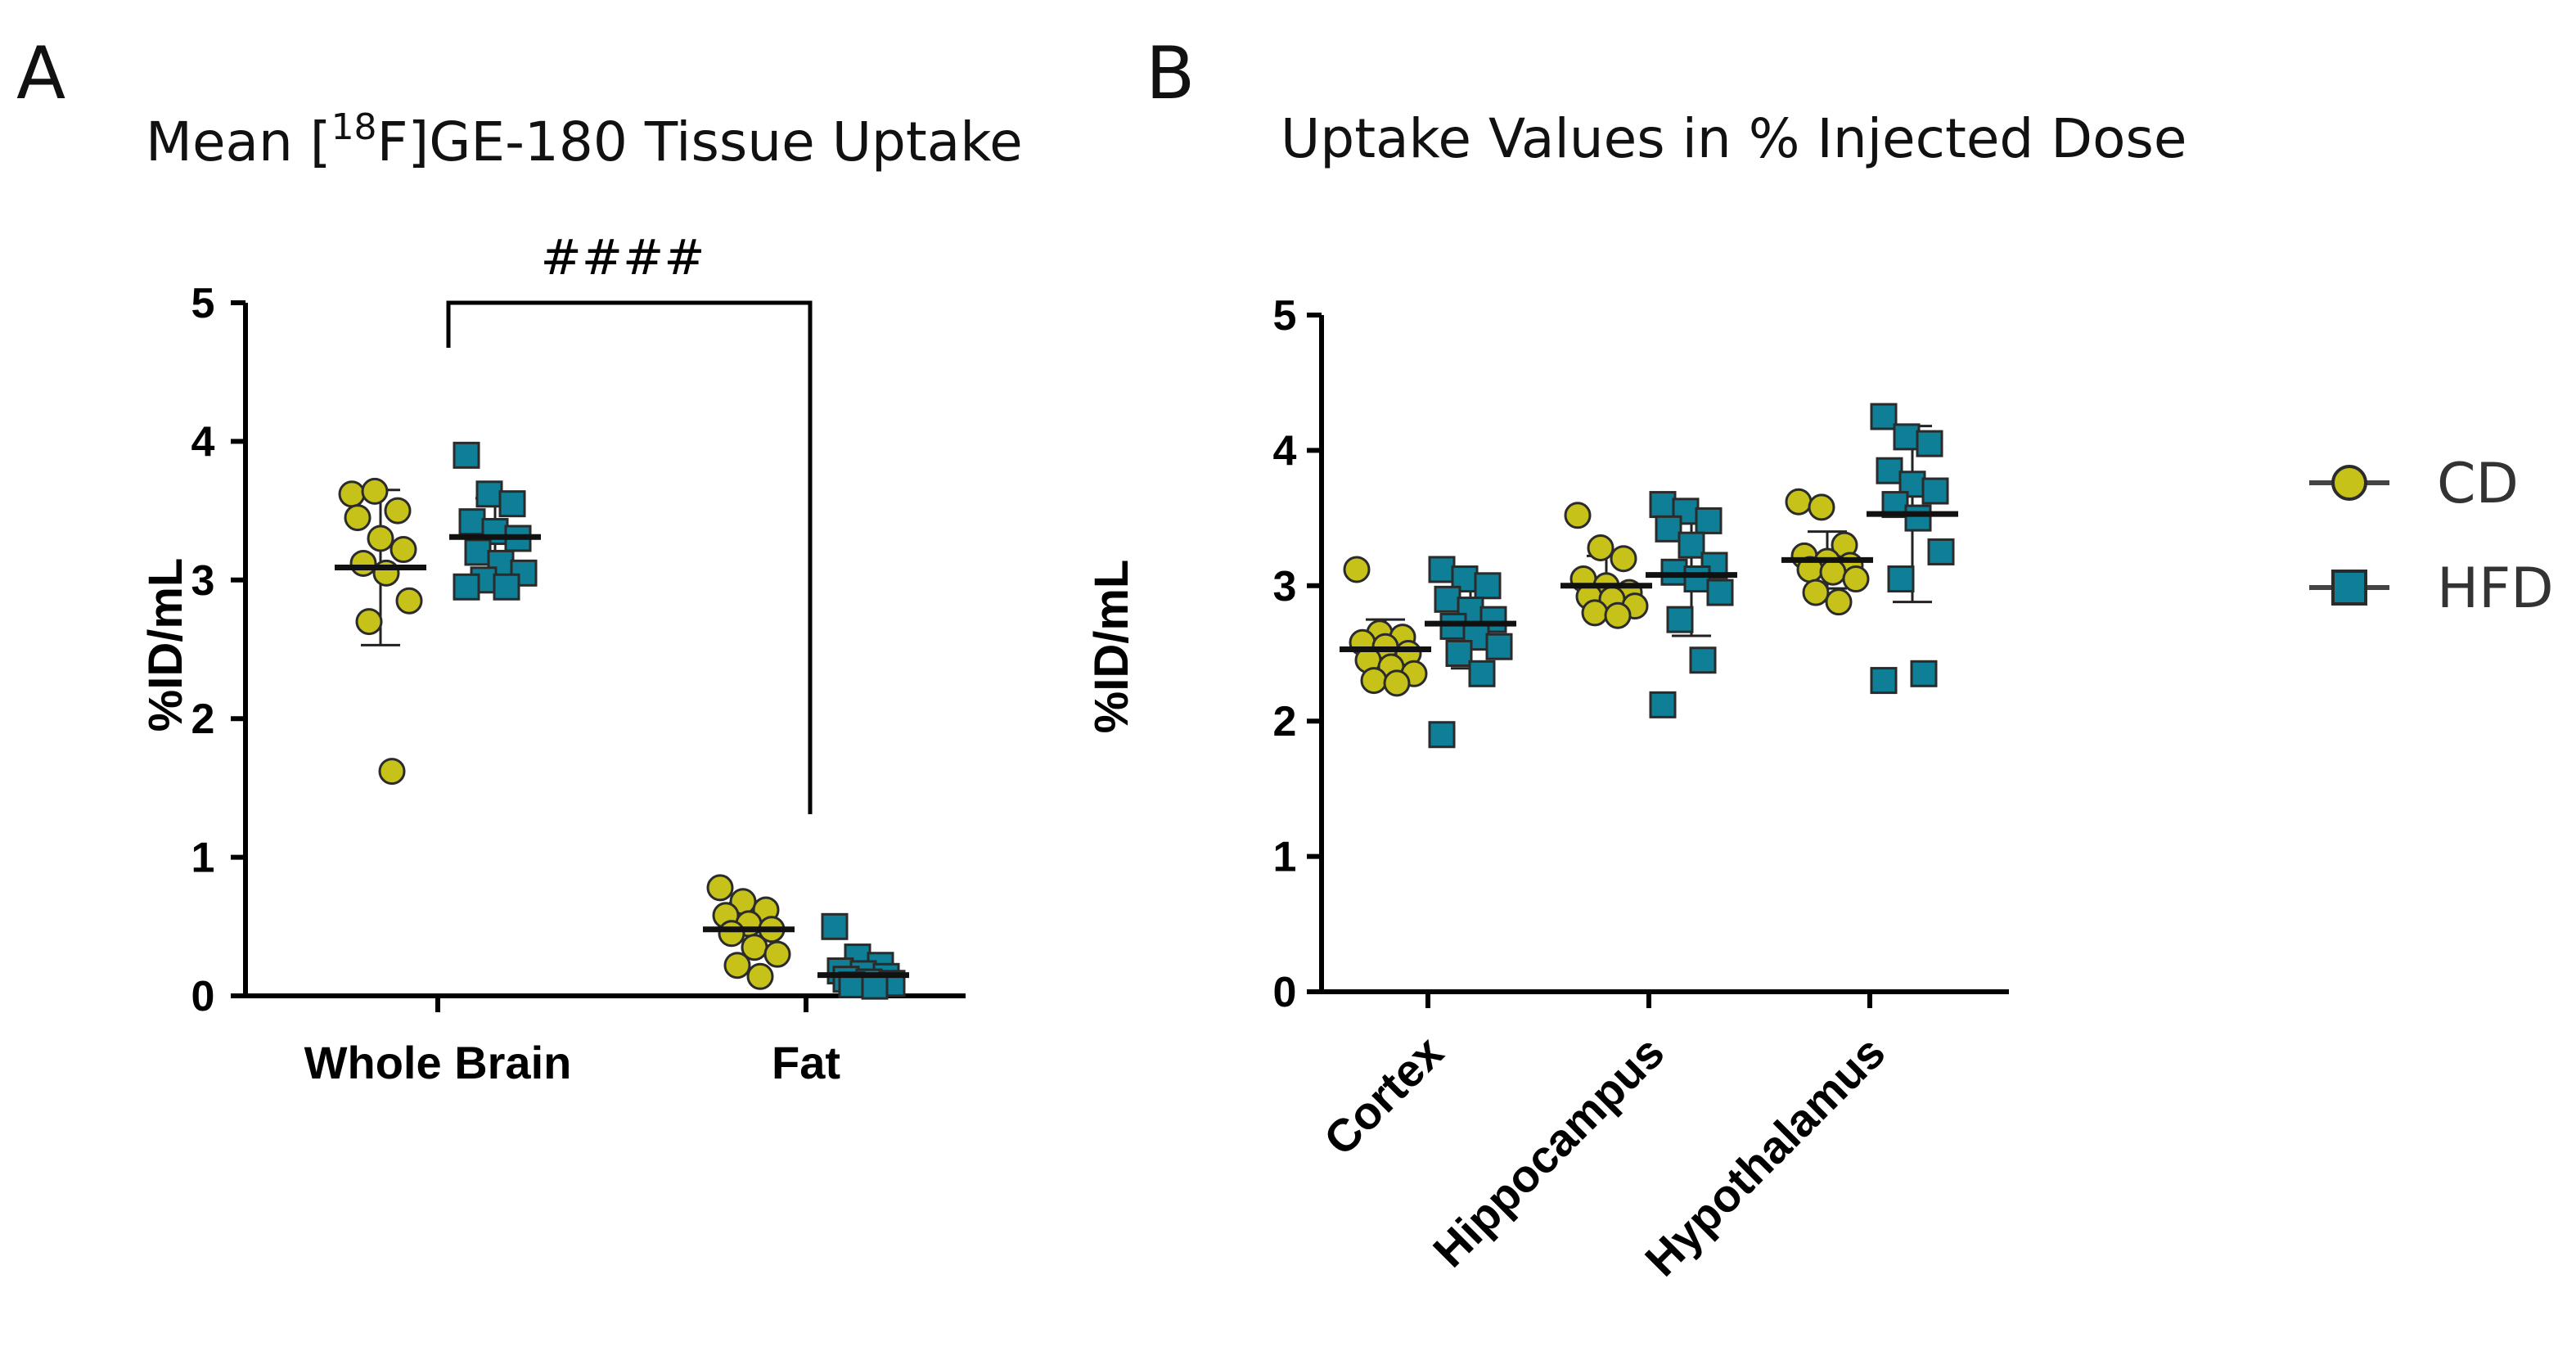  Describe the element at coordinates (2431, 588) in the screenshot. I see `legend-item-hfd: HFD` at that location.